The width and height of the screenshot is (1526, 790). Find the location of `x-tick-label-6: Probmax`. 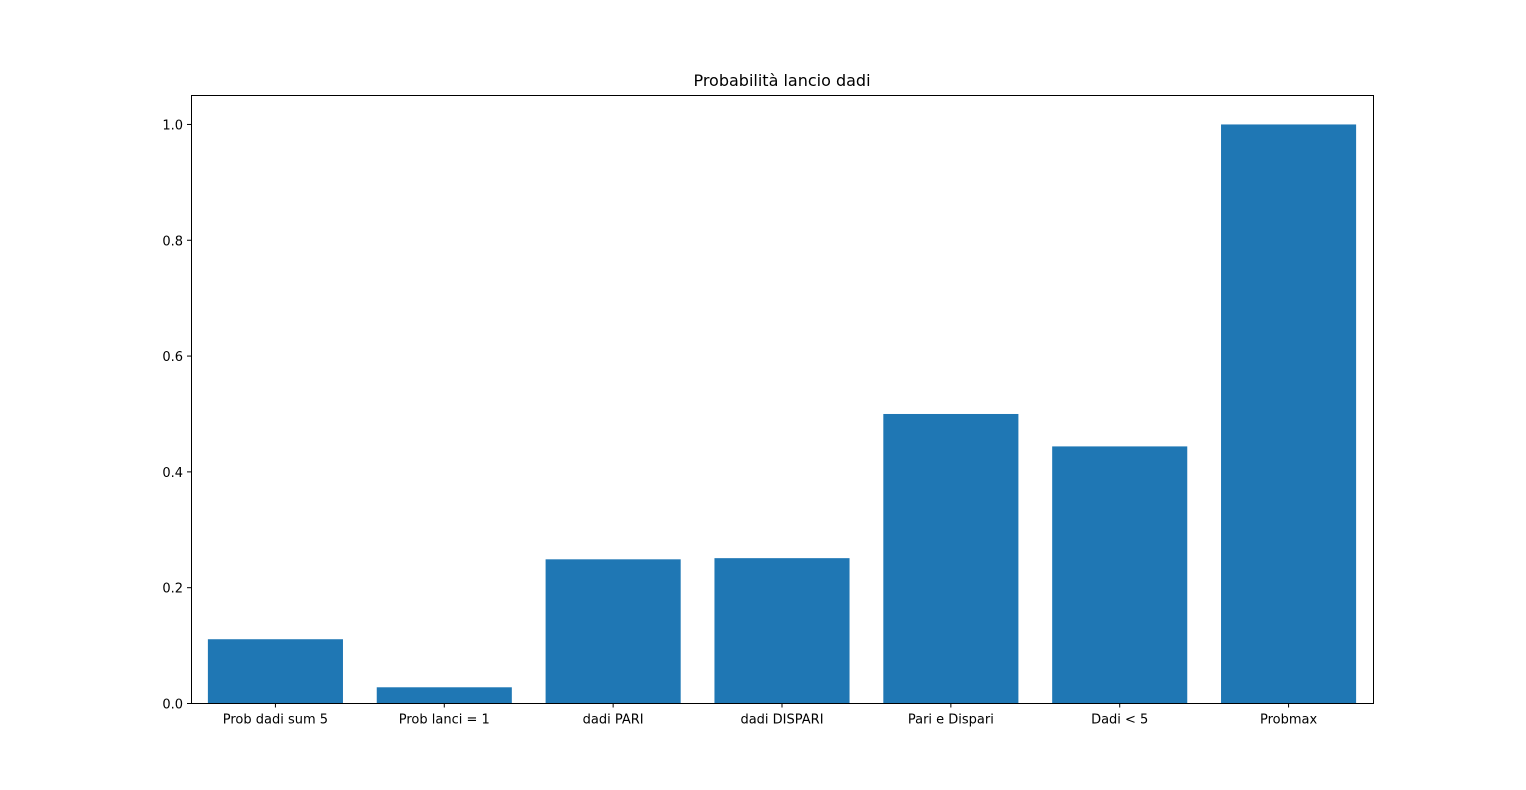

x-tick-label-6: Probmax is located at coordinates (1289, 720).